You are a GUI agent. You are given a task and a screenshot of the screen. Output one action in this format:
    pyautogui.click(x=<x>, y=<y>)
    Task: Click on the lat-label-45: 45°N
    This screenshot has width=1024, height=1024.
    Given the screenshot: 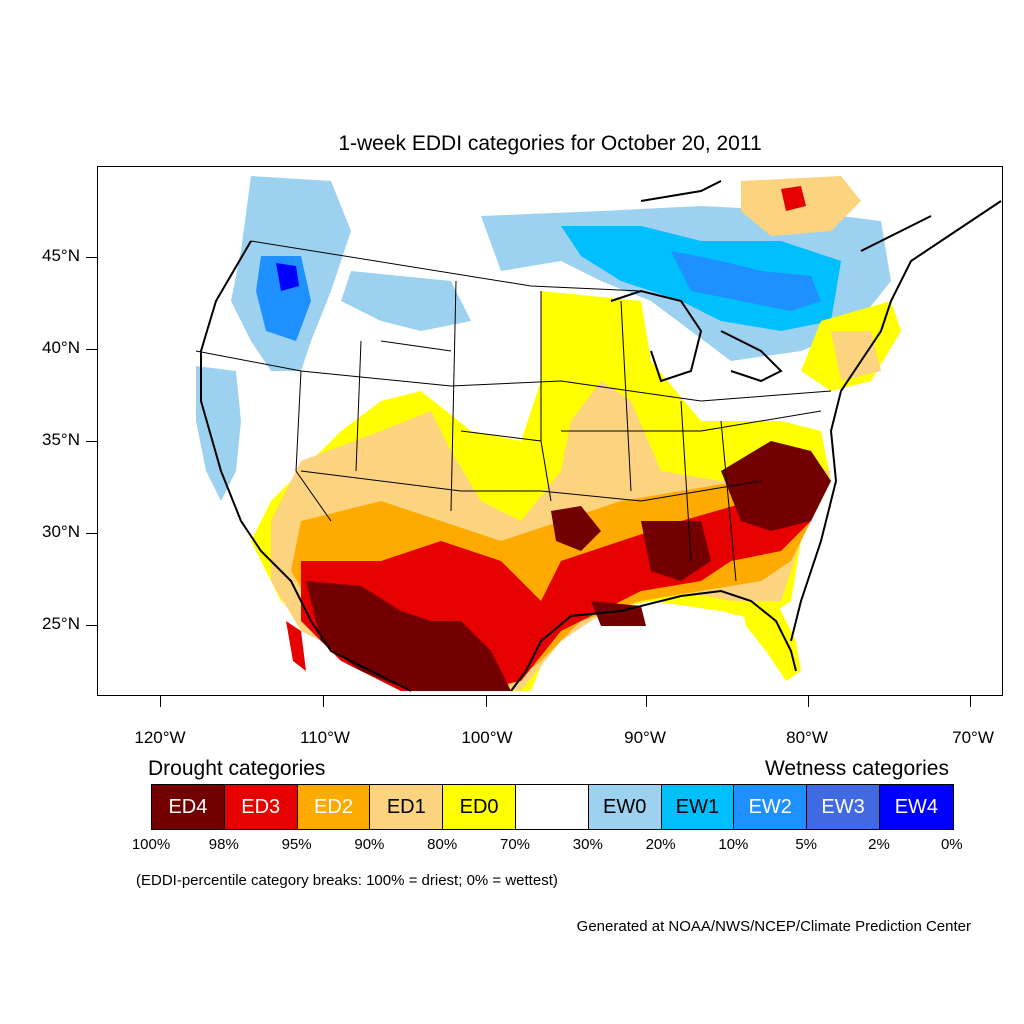 What is the action you would take?
    pyautogui.click(x=61, y=255)
    